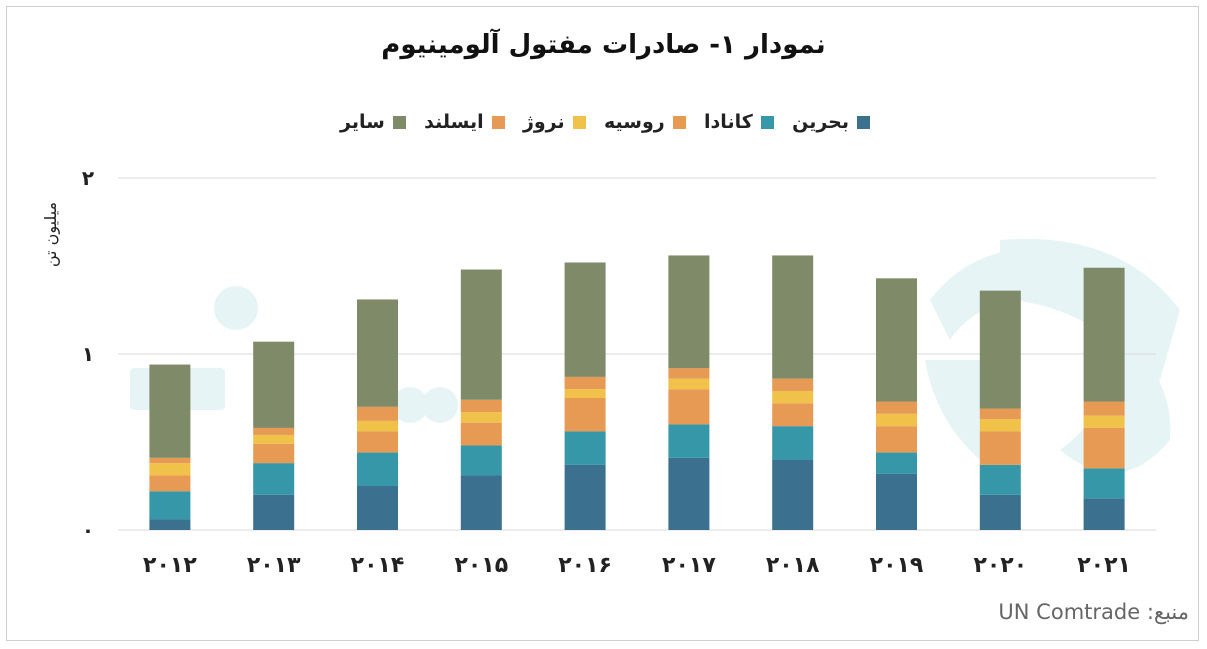 This screenshot has width=1207, height=649. What do you see at coordinates (274, 565) in the screenshot?
I see `x-tick-label: ۲۰۱۳` at bounding box center [274, 565].